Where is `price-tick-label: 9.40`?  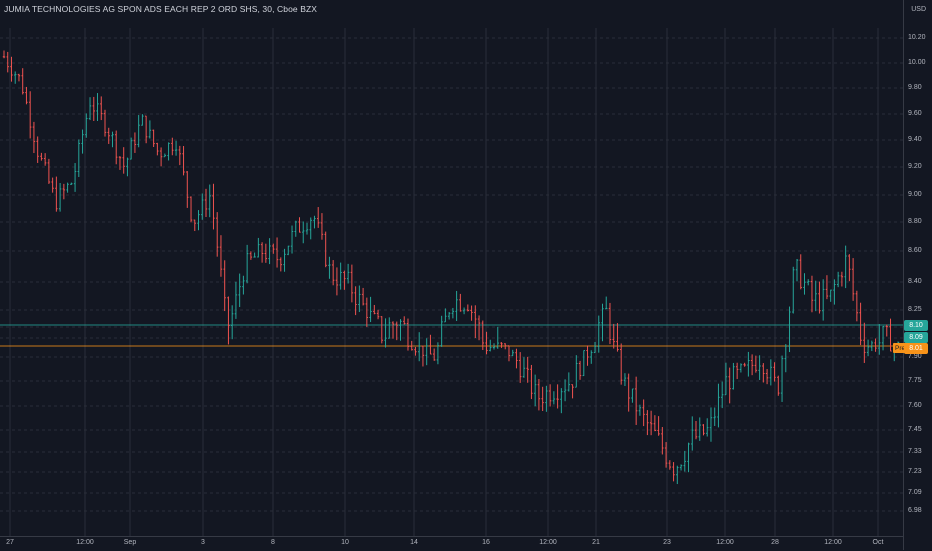
price-tick-label: 9.40 is located at coordinates (915, 139).